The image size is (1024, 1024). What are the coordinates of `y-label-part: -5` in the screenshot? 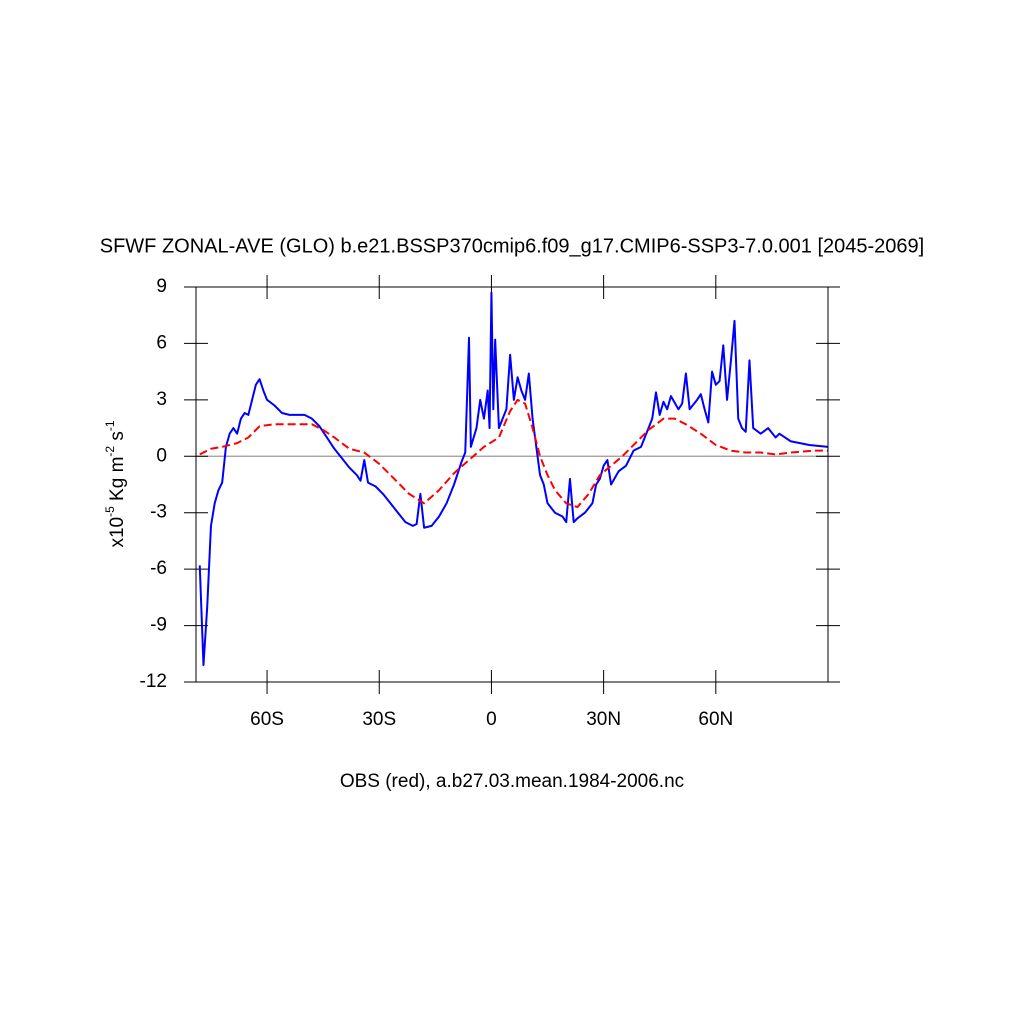 It's located at (110, 511).